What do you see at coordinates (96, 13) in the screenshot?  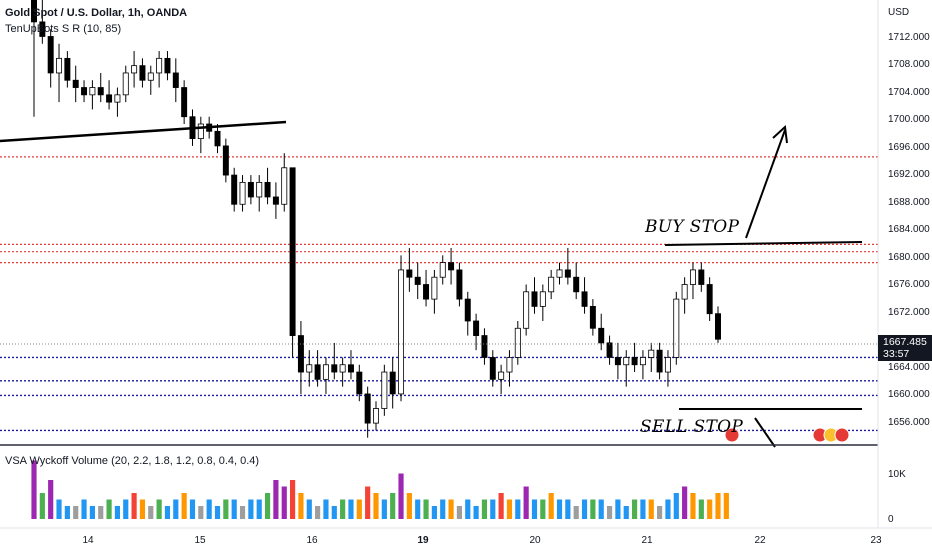 I see `symbol-title: Gold Spot / U.S. Dollar, 1h, OANDA` at bounding box center [96, 13].